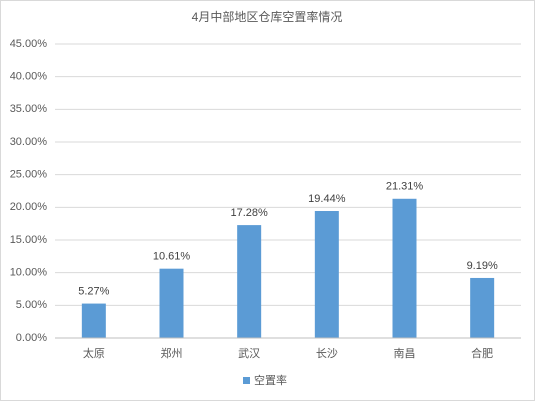 The image size is (535, 401). What do you see at coordinates (250, 213) in the screenshot?
I see `value-label: 17.28%` at bounding box center [250, 213].